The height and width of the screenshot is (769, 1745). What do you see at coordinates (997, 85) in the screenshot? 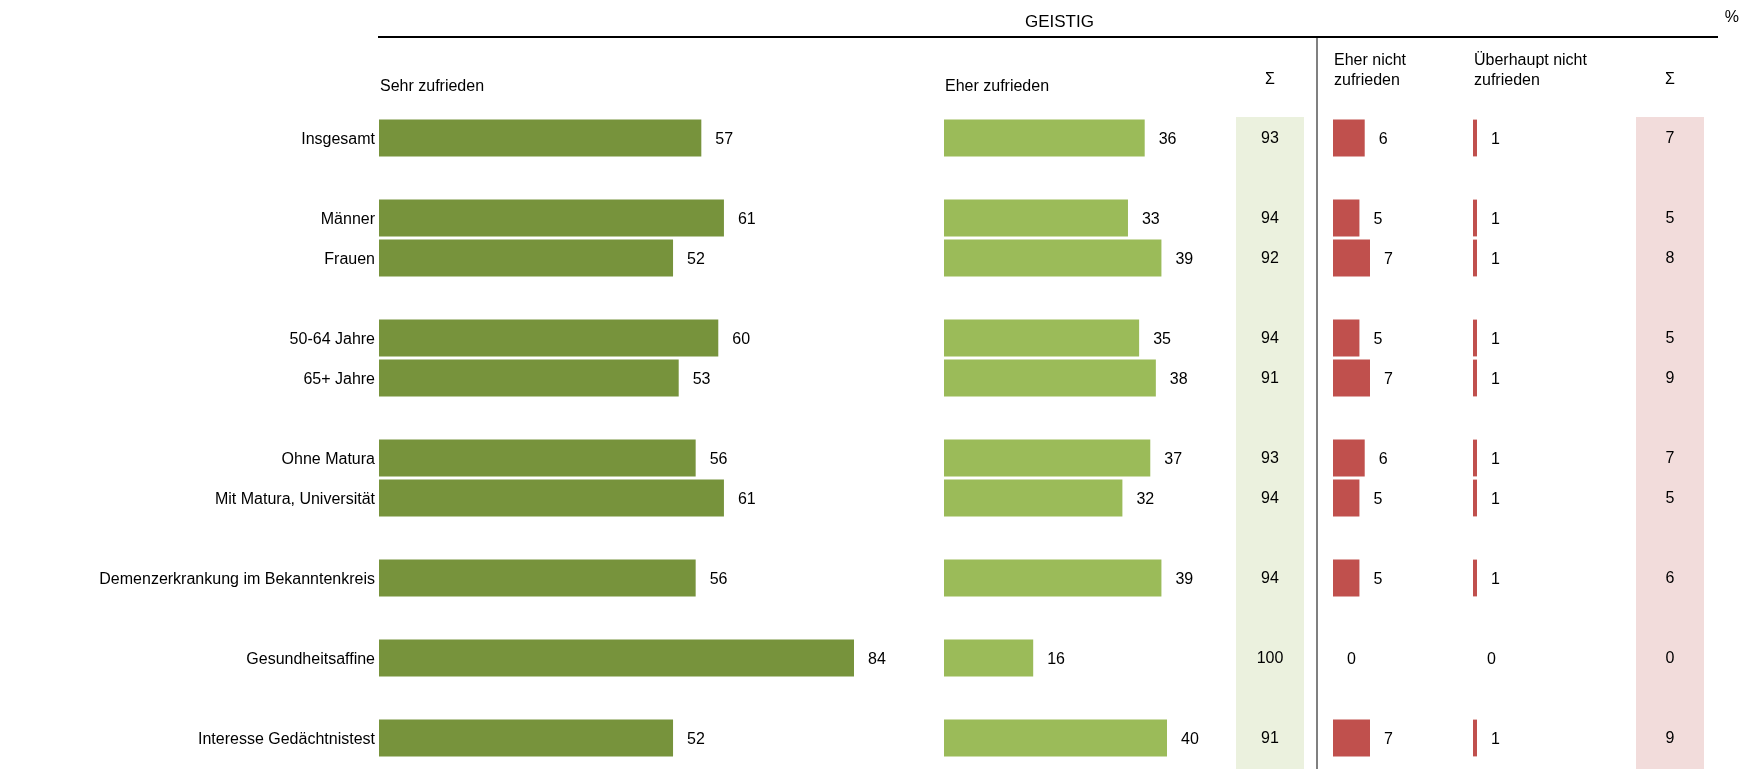
I see `series-label: Eher zufrieden` at bounding box center [997, 85].